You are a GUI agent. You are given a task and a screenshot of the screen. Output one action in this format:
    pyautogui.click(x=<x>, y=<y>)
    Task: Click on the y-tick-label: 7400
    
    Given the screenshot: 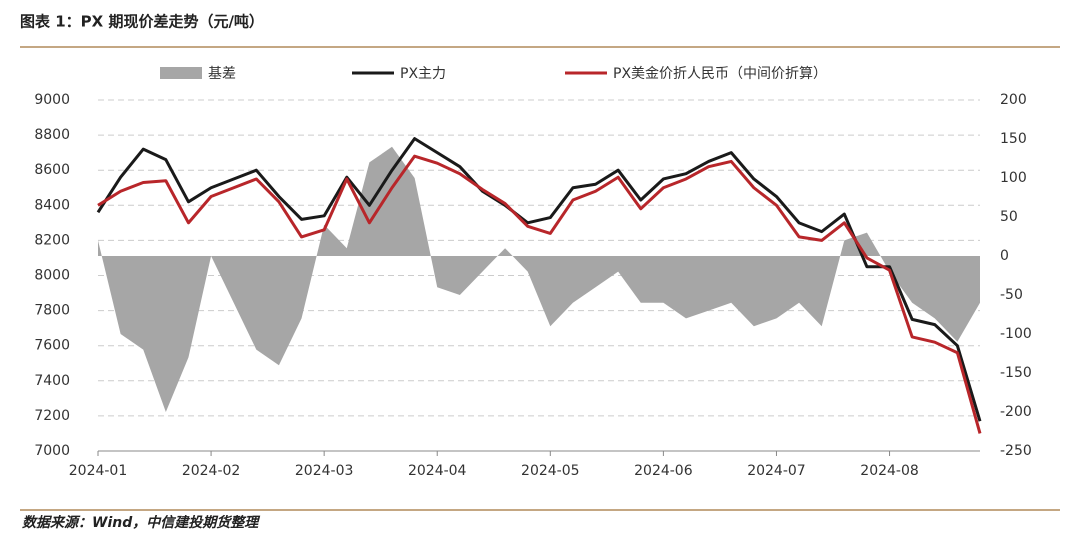 What is the action you would take?
    pyautogui.click(x=52, y=381)
    